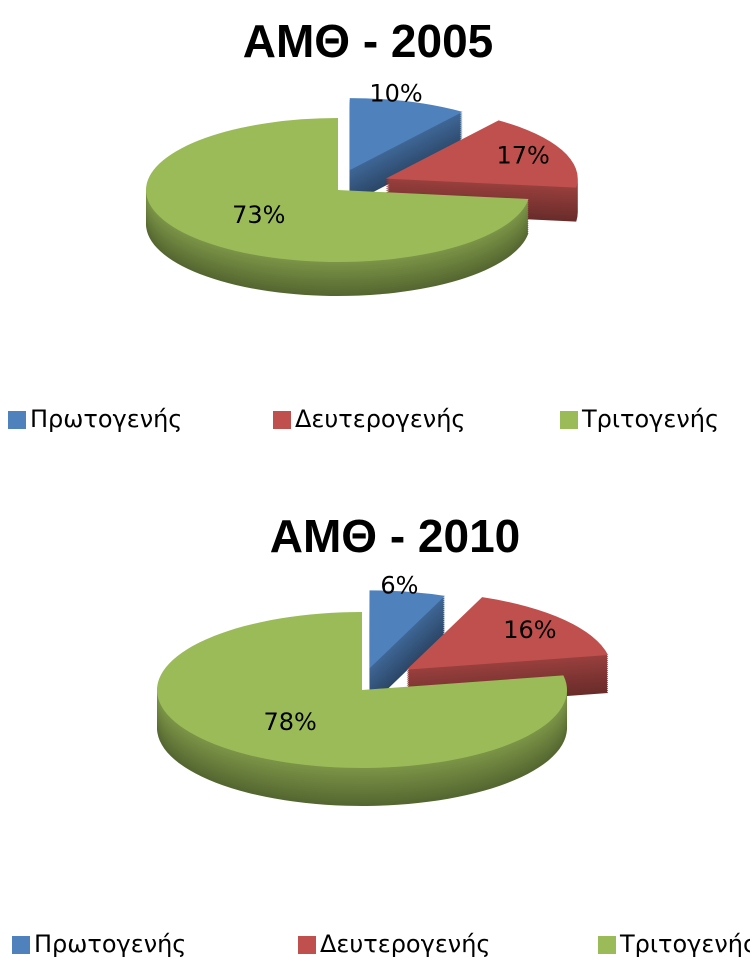  What do you see at coordinates (368, 41) in the screenshot?
I see `chart-title: ΑΜΘ - 2005` at bounding box center [368, 41].